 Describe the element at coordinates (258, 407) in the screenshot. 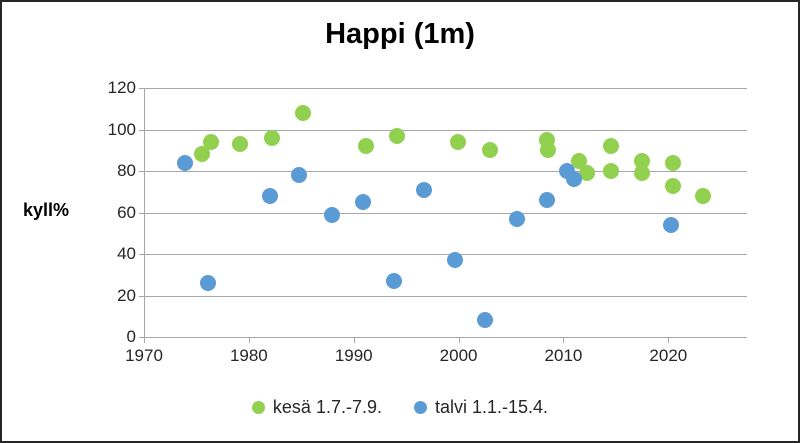

I see `kesa-marker-icon` at that location.